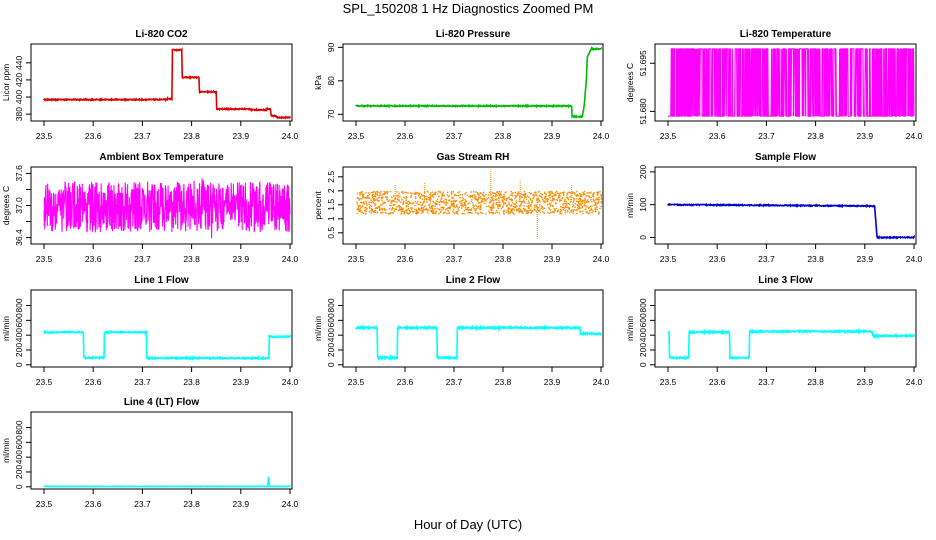 This screenshot has width=936, height=540. I want to click on y-tick-label: 0, so click(19, 364).